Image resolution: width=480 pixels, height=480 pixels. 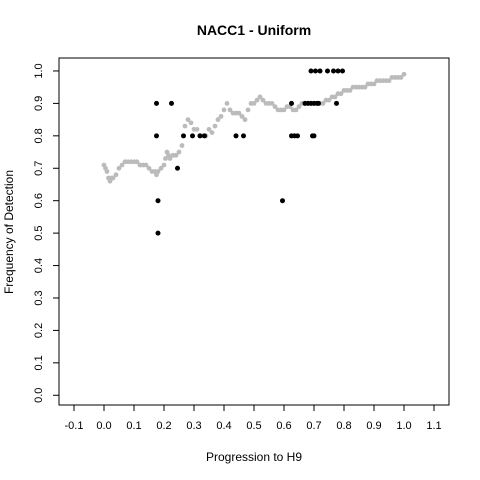 I want to click on y-tick-label: 0.6, so click(x=39, y=200).